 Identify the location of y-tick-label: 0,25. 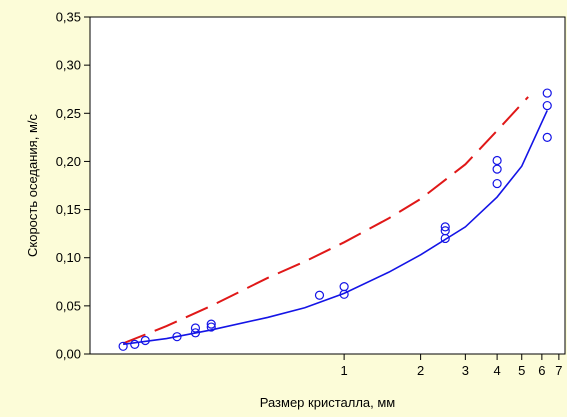
(68, 113).